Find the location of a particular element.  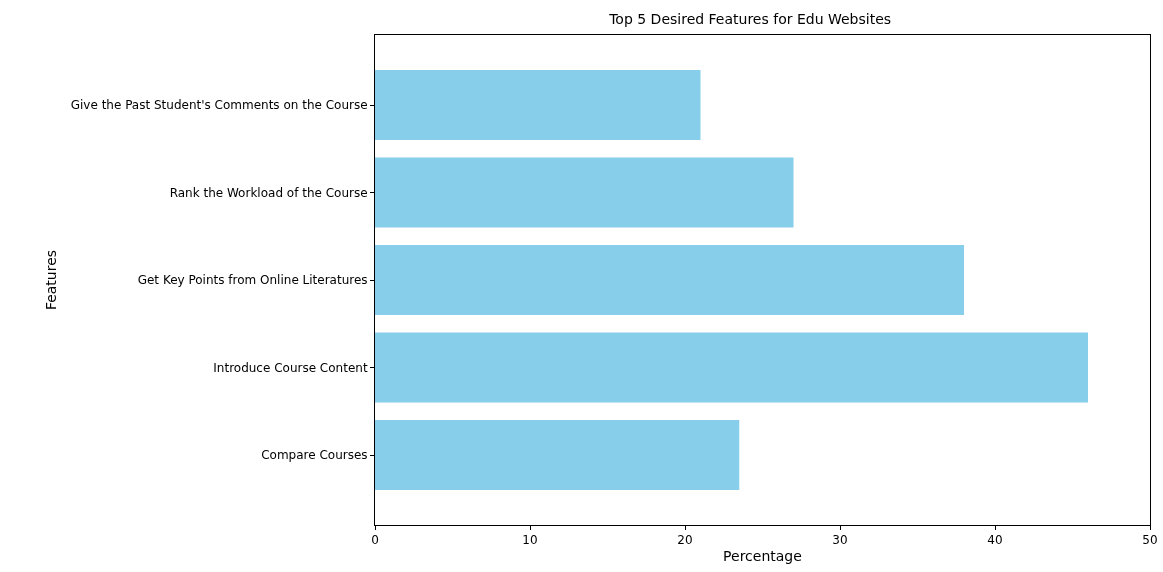

x-tick-label: 0 is located at coordinates (375, 540).